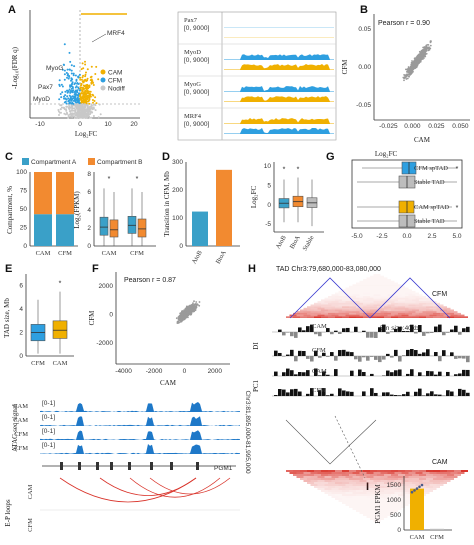 The height and width of the screenshot is (545, 474). Describe the element at coordinates (20, 406) in the screenshot. I see `atac-sample-label: CAM` at that location.